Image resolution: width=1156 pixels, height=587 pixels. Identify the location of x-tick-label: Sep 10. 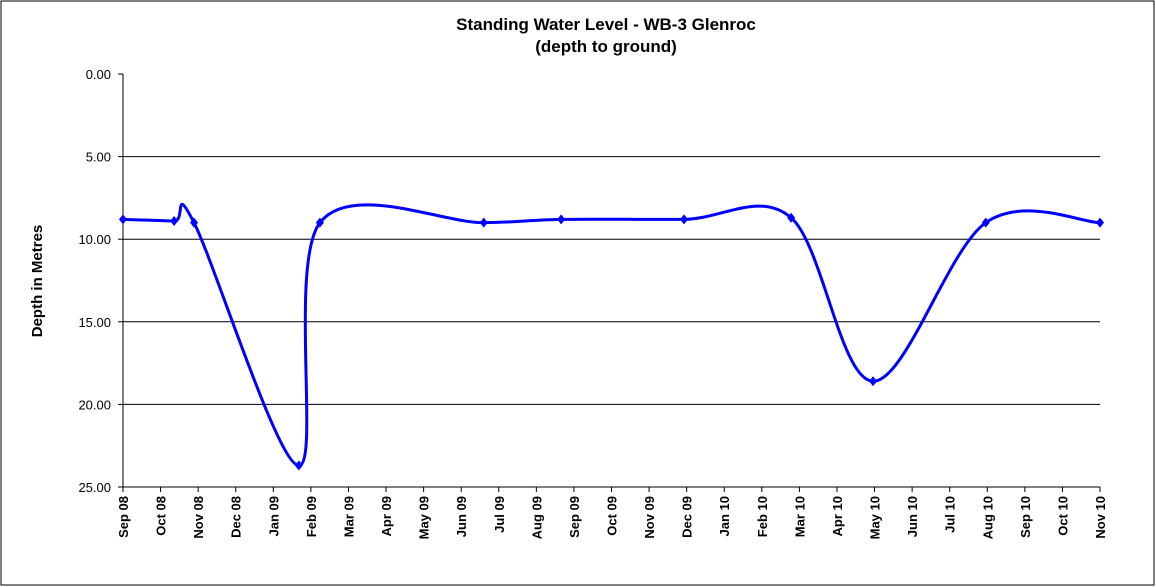
(1025, 517).